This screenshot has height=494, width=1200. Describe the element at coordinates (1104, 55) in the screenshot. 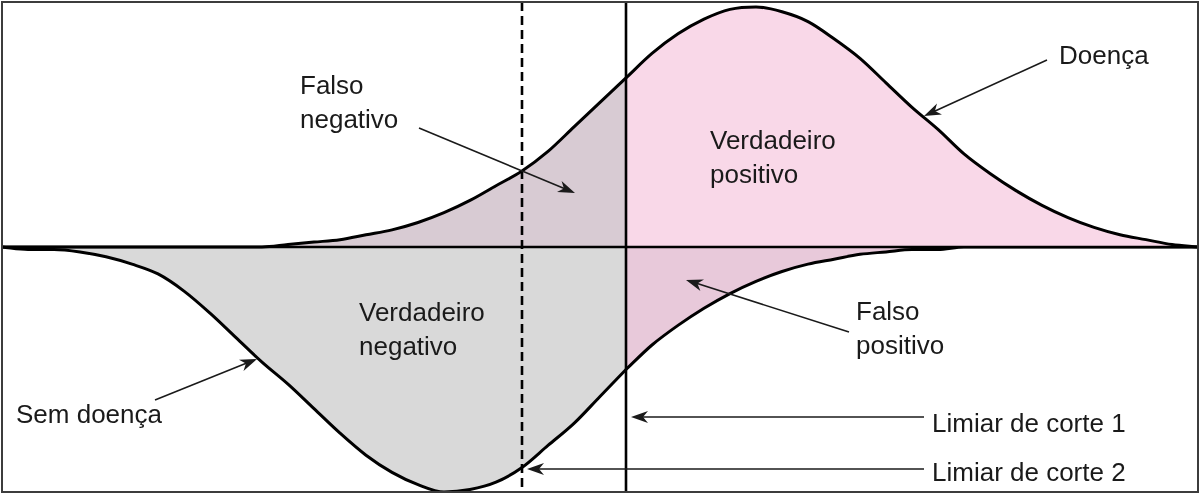

I see `annotation: Doença` at that location.